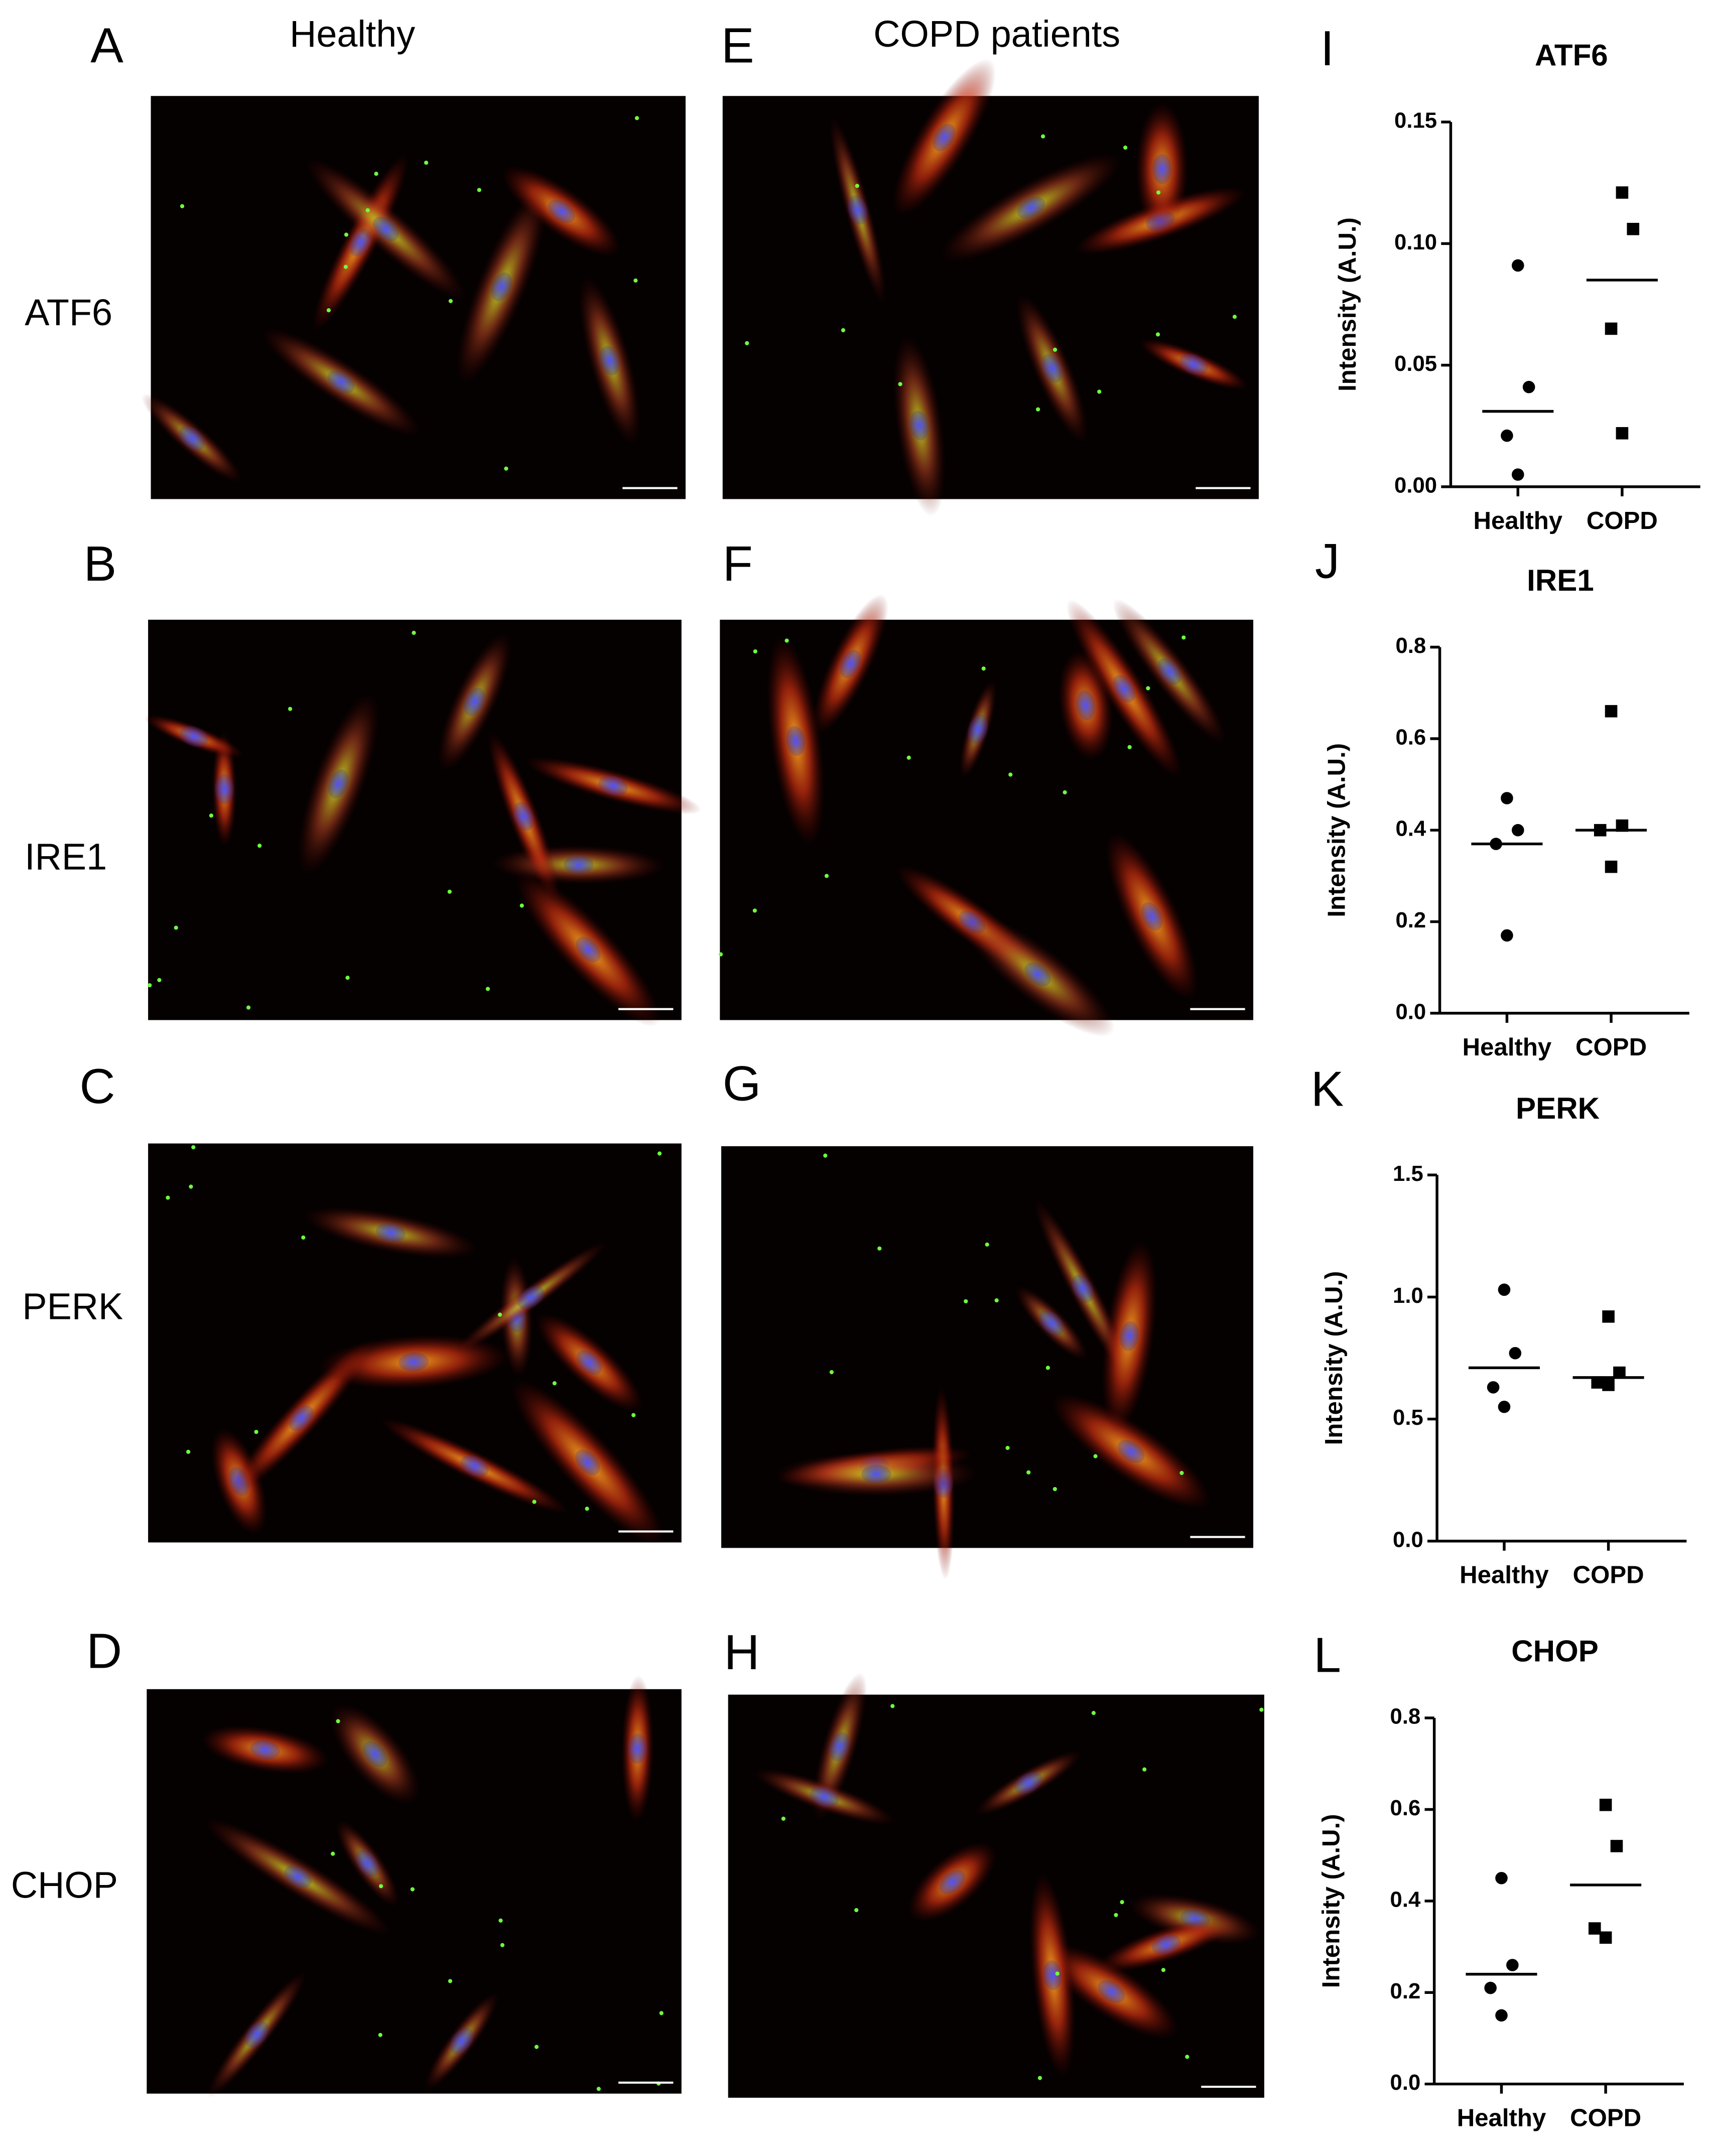 This screenshot has height=2156, width=1714. What do you see at coordinates (1571, 56) in the screenshot?
I see `chart-title: ATF6` at bounding box center [1571, 56].